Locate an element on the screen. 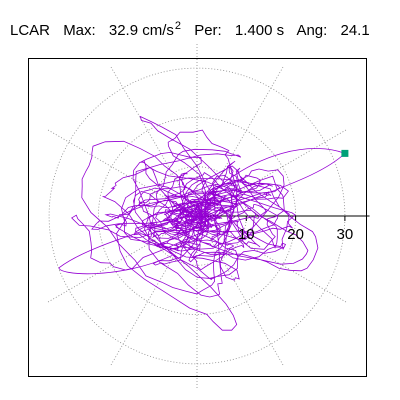 This screenshot has height=400, width=400. tick-label-10: 10 is located at coordinates (246, 234).